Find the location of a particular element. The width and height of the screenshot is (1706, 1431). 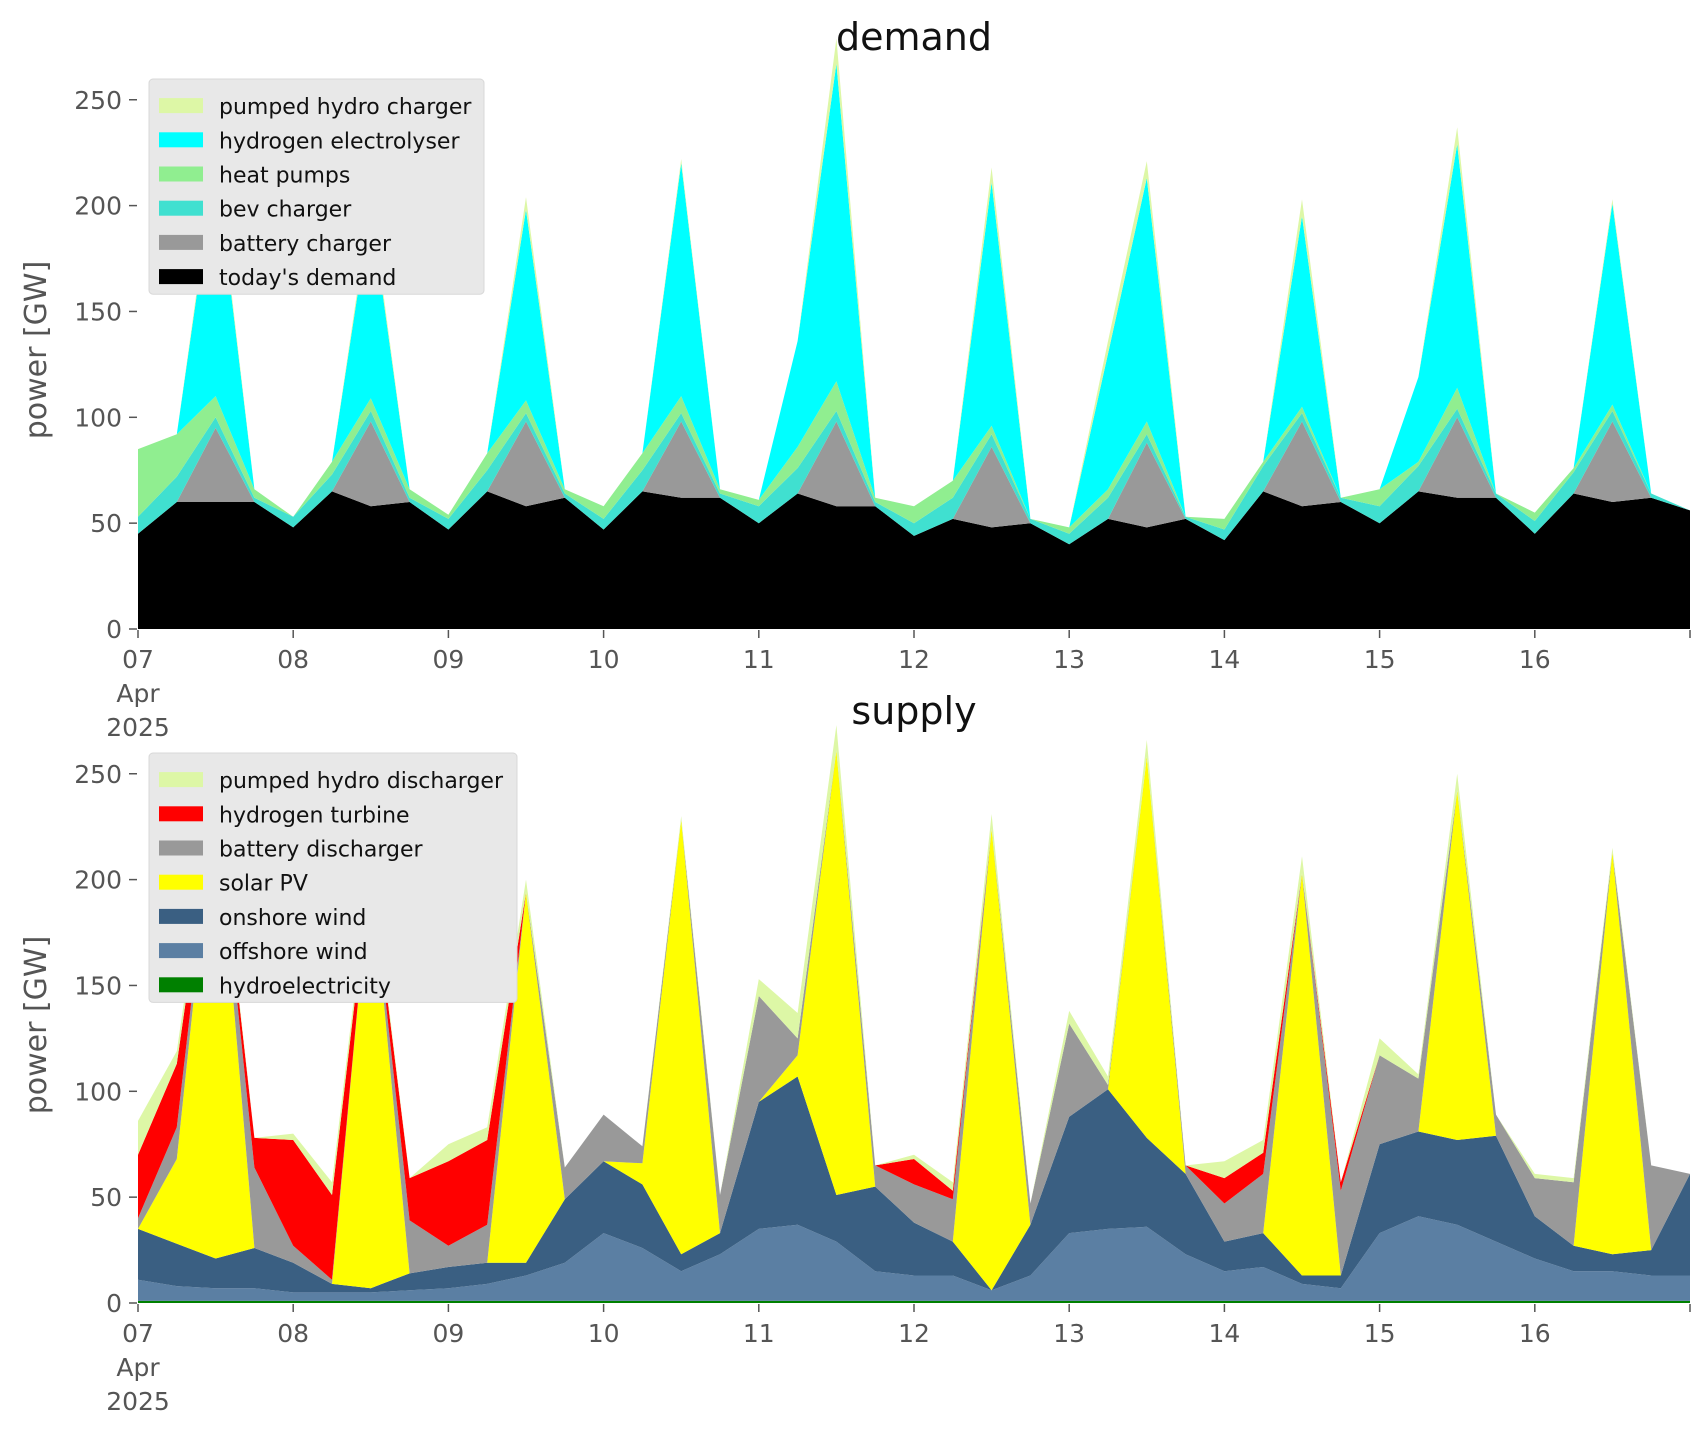

chart-title: supply is located at coordinates (913, 711).